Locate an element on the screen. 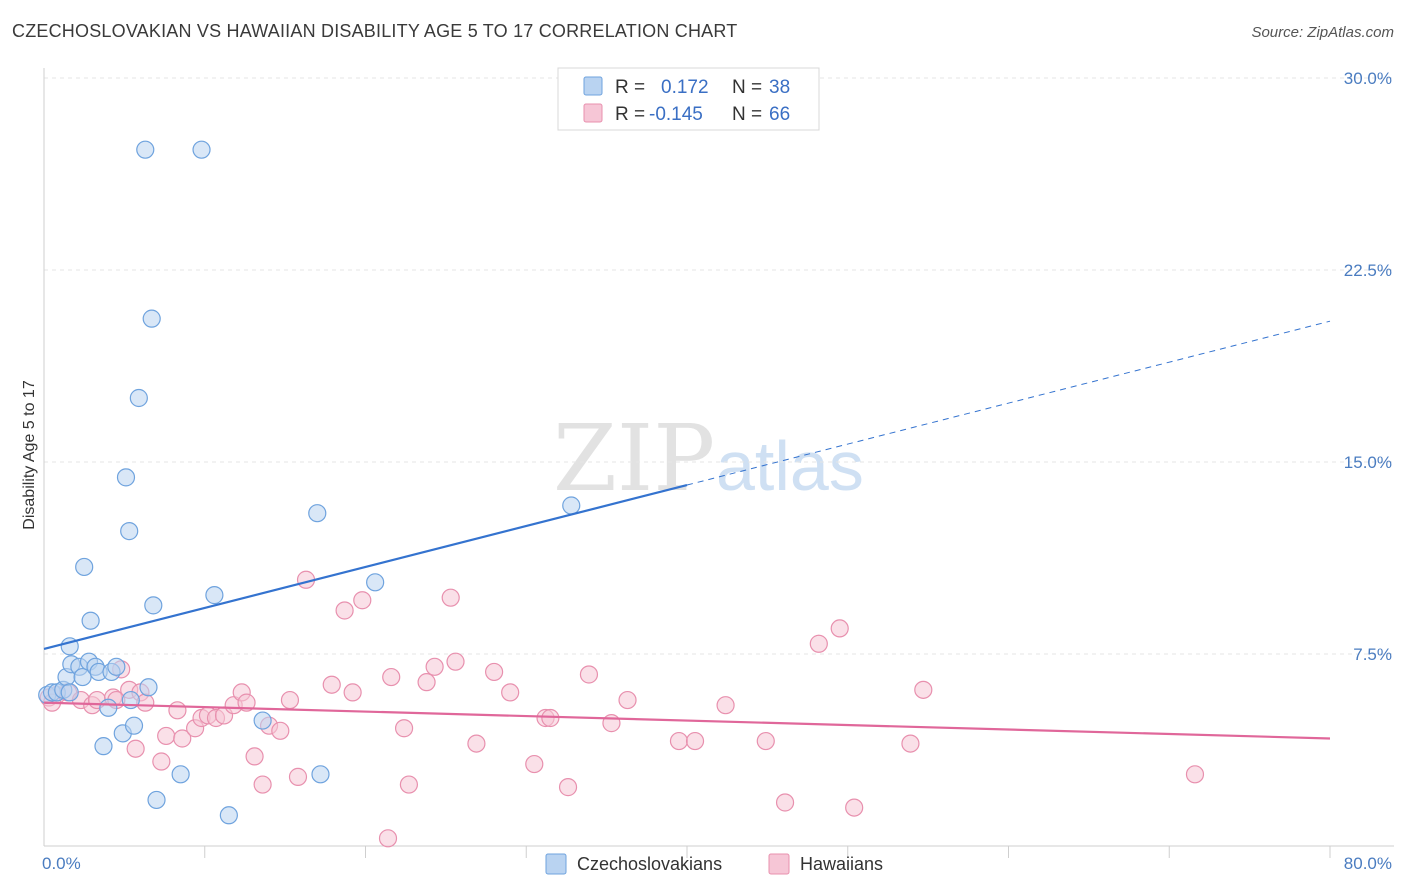  y-tick-label-2: 22.5% is located at coordinates (1368, 270).